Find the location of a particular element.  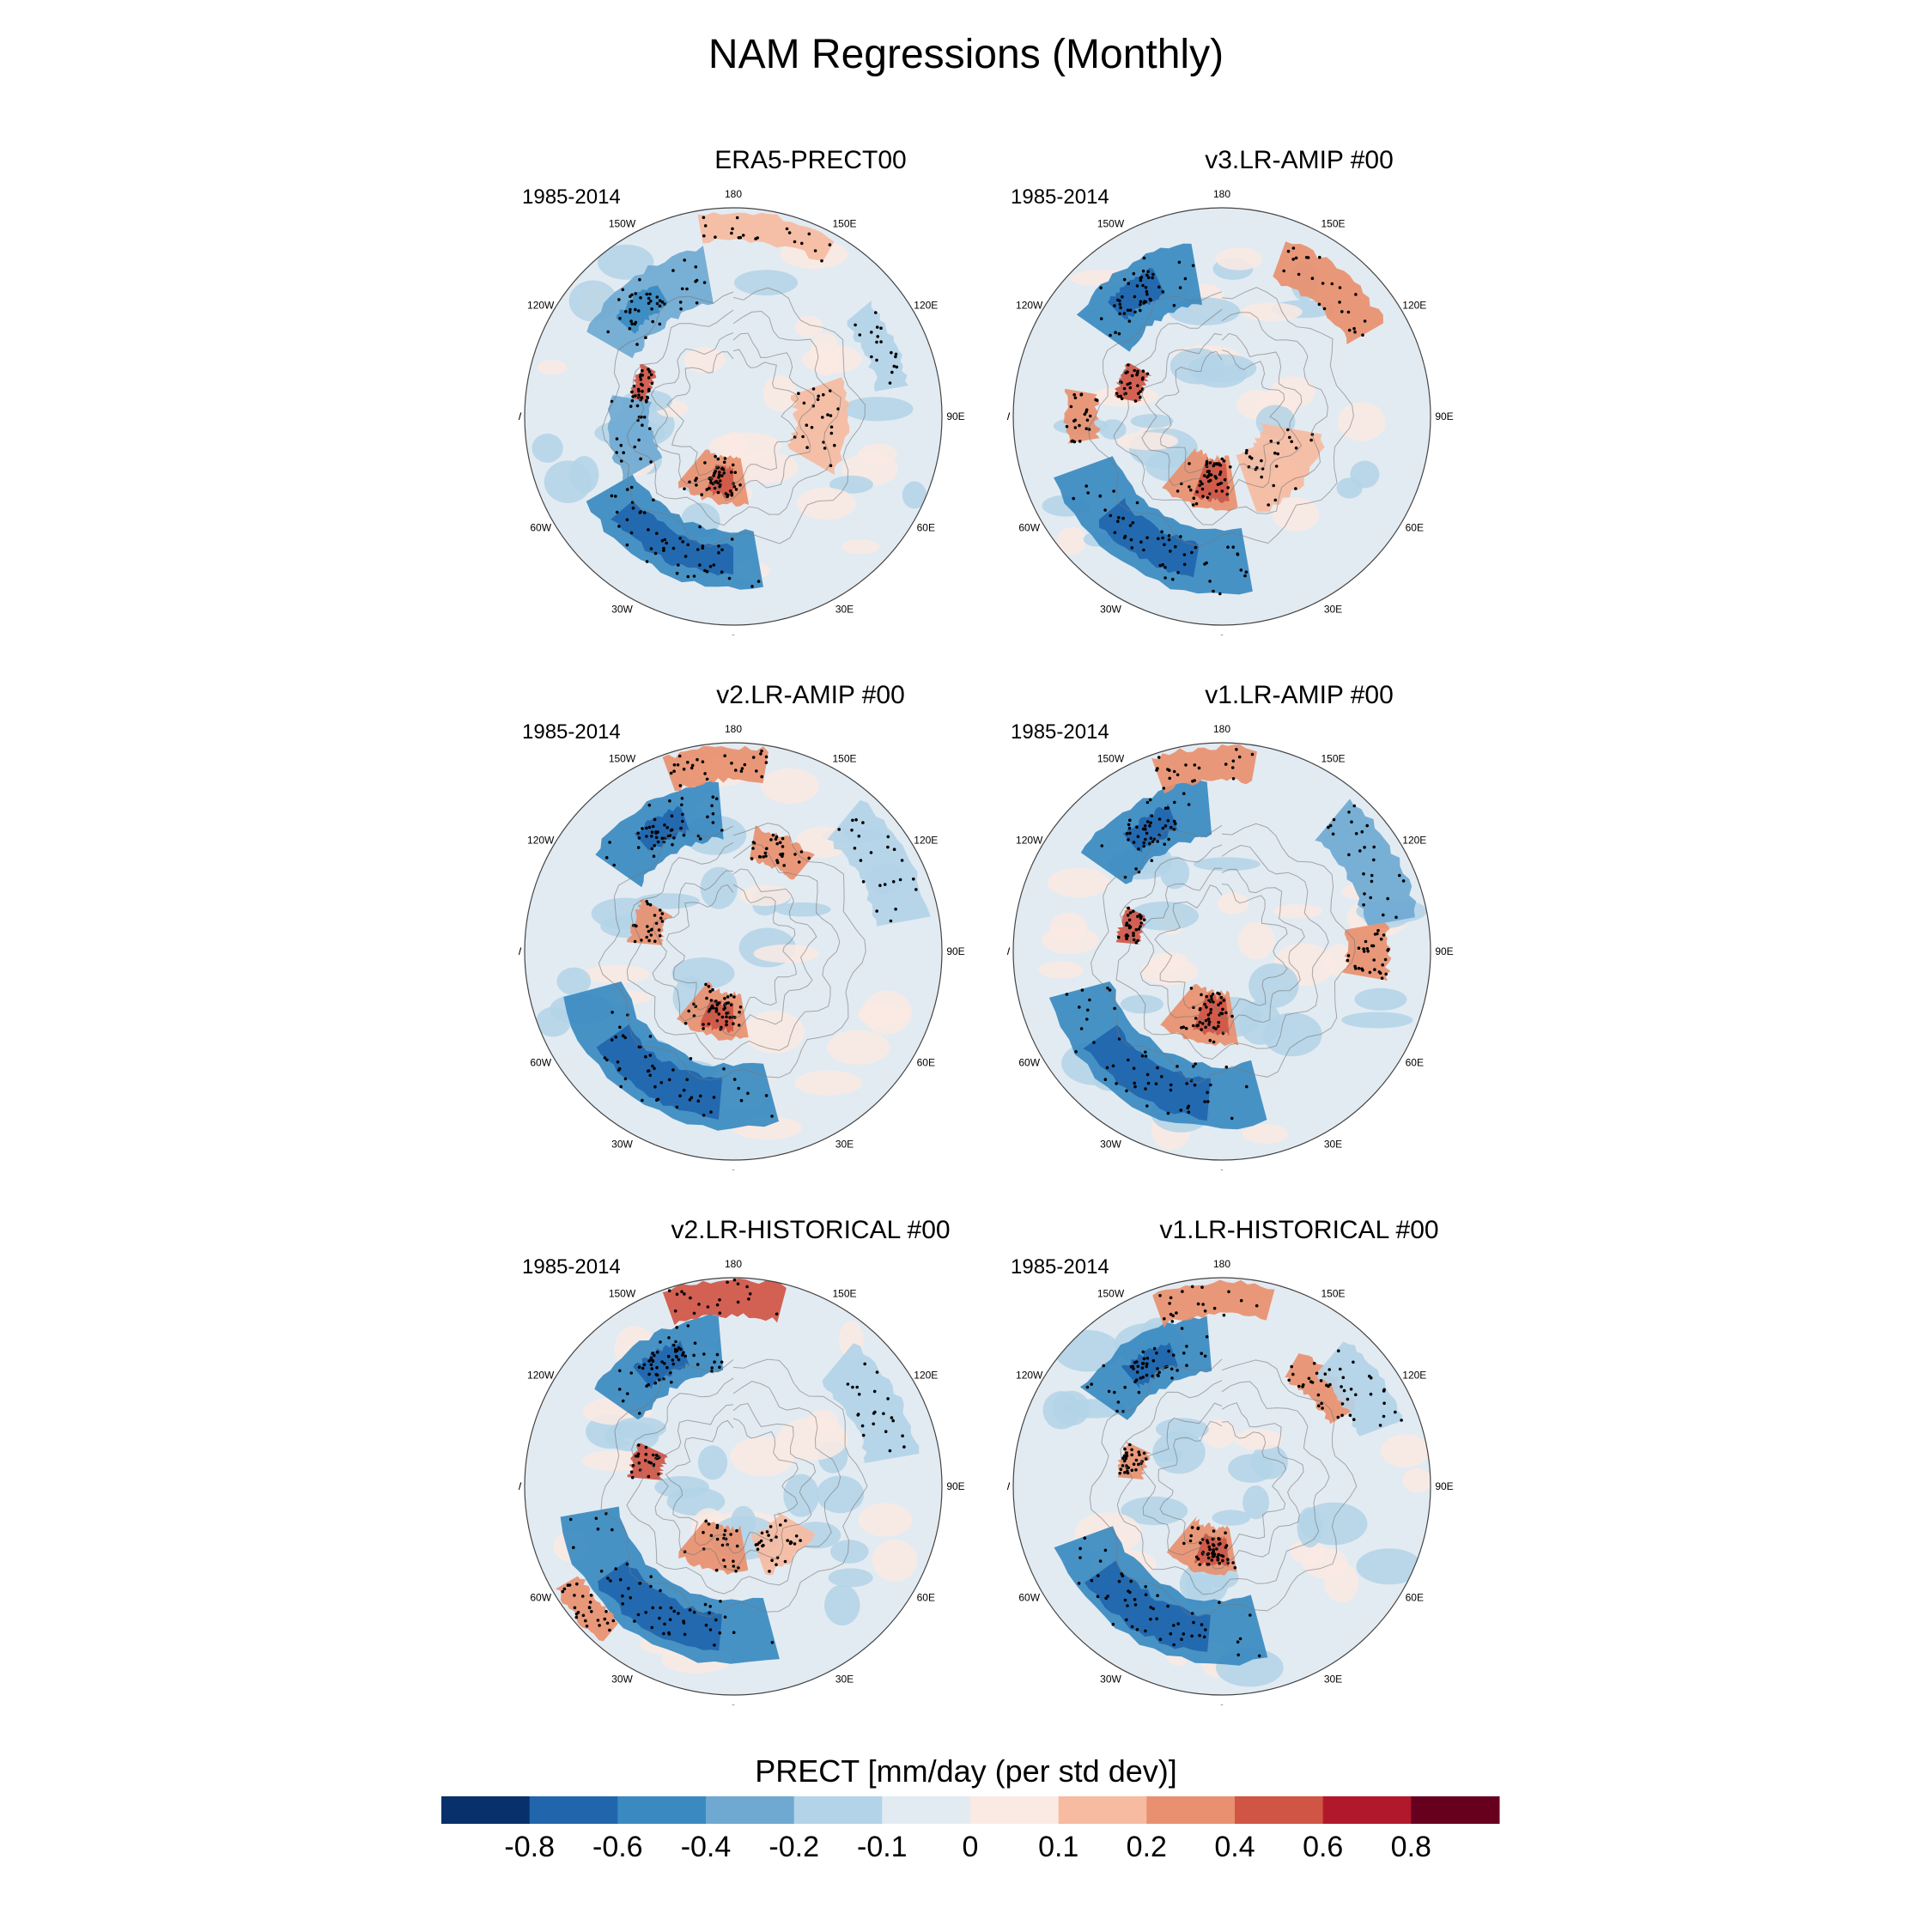

coastline is located at coordinates (1223, 1488).